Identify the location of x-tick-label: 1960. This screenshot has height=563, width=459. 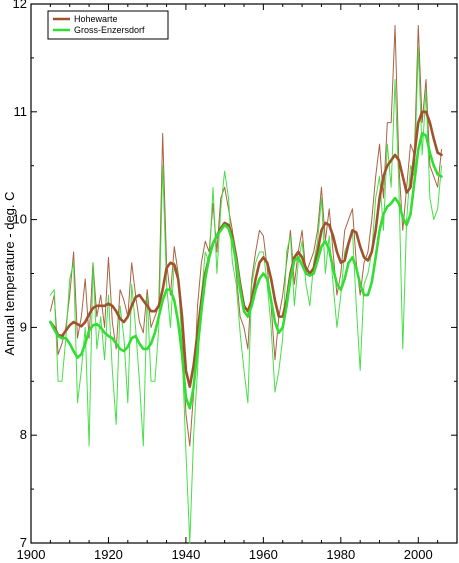
(263, 554).